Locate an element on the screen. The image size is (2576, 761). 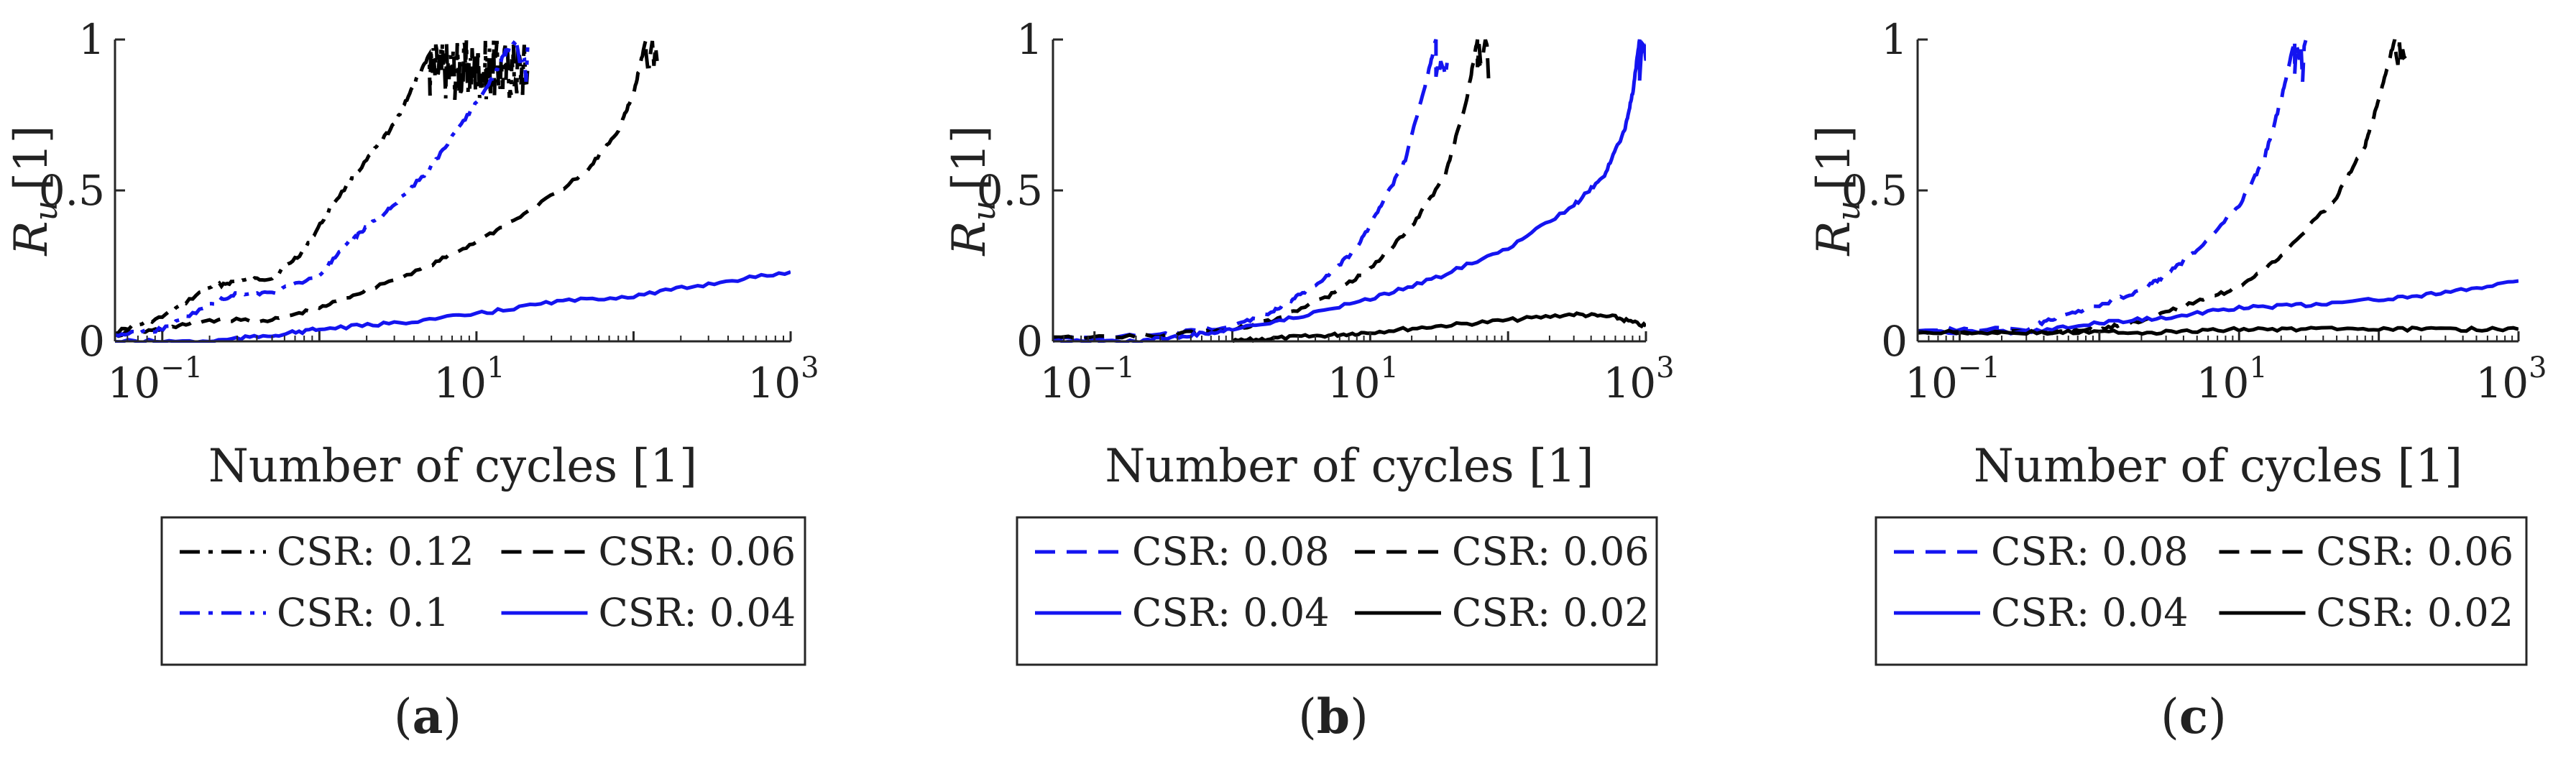
legend-entry-label: CSR: 0.12 is located at coordinates (375, 551).